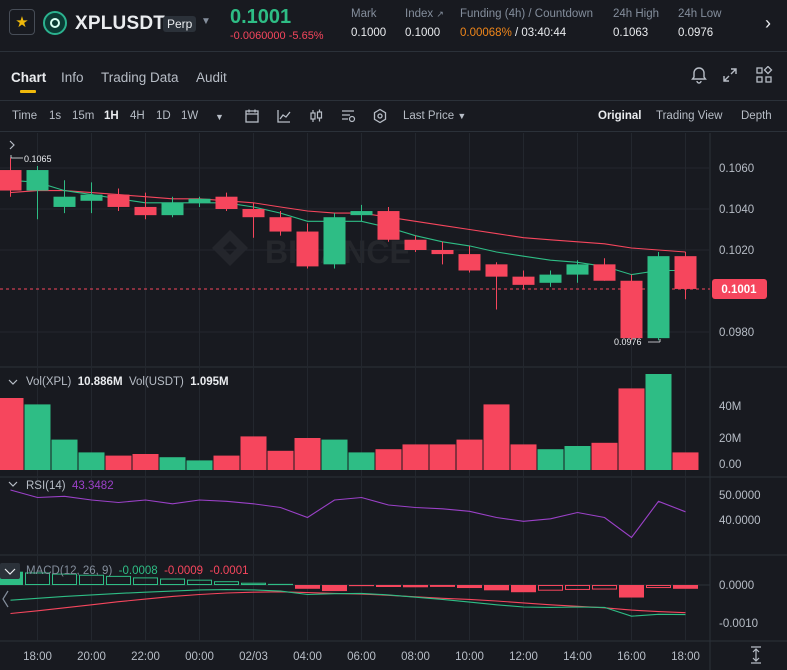 The image size is (787, 670). What do you see at coordinates (83, 116) in the screenshot?
I see `interval-15m: 15m` at bounding box center [83, 116].